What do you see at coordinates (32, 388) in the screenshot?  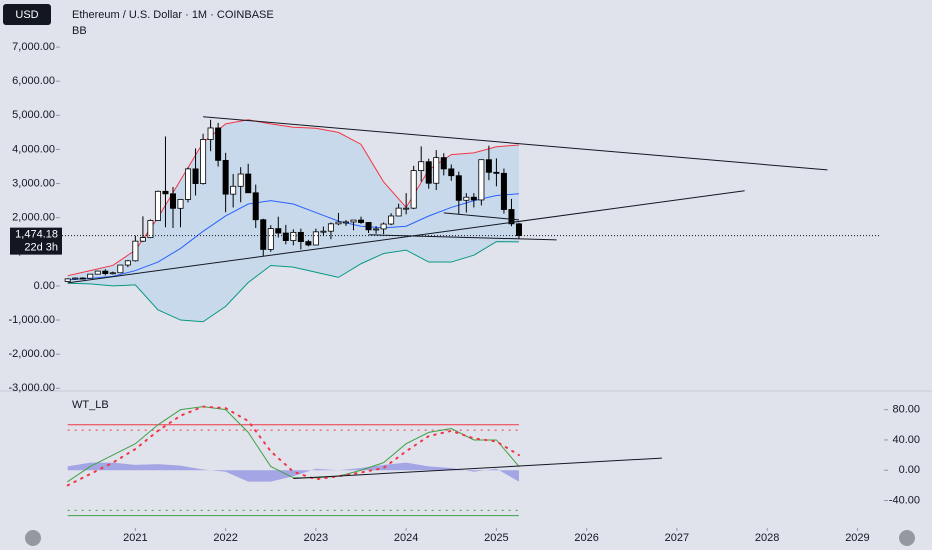 I see `y-tick-label: -3,000.00` at bounding box center [32, 388].